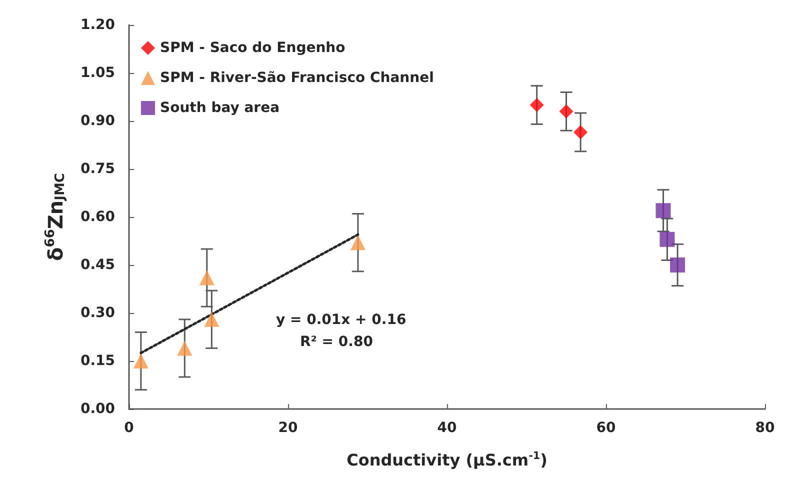  What do you see at coordinates (253, 48) in the screenshot?
I see `legend-label: SPM - Saco do Engenho` at bounding box center [253, 48].